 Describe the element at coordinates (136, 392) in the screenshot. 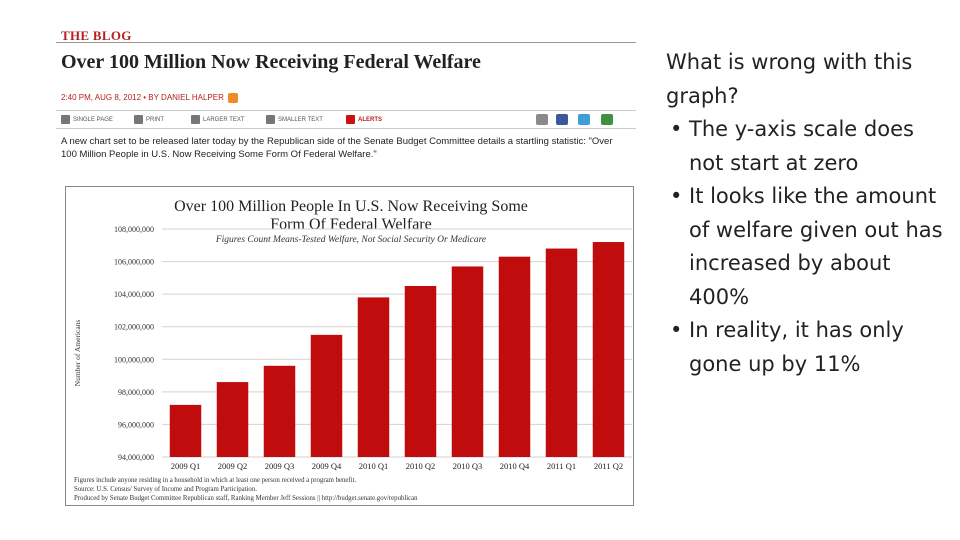

I see `y-tick-label: 98,000,000` at that location.